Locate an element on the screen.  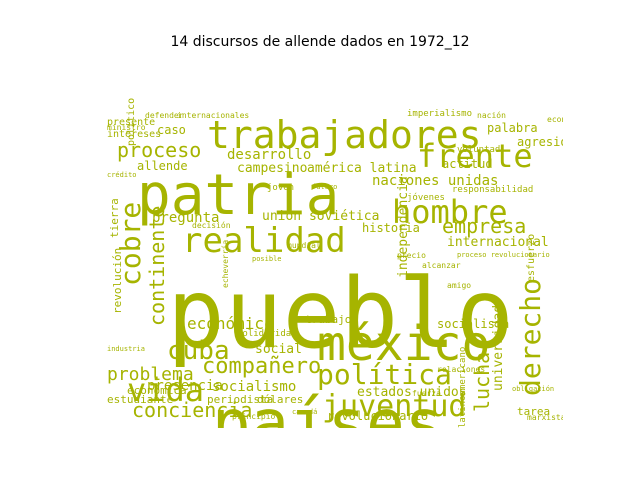
cloud-word-proceso: proceso is located at coordinates (159, 150).